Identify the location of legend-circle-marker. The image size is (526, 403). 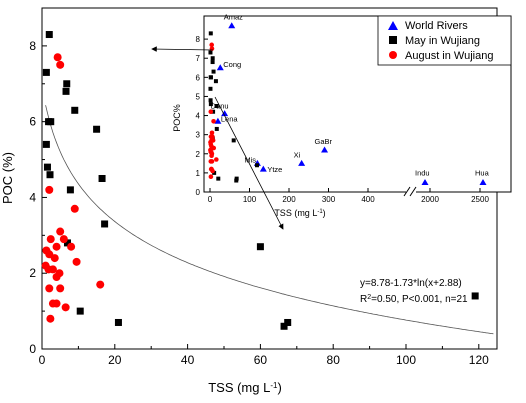
(393, 55).